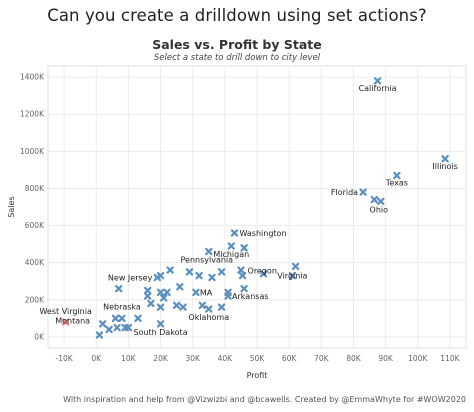 The image size is (474, 412). Describe the element at coordinates (237, 44) in the screenshot. I see `chart-title: Sales vs. Profit by State` at that location.